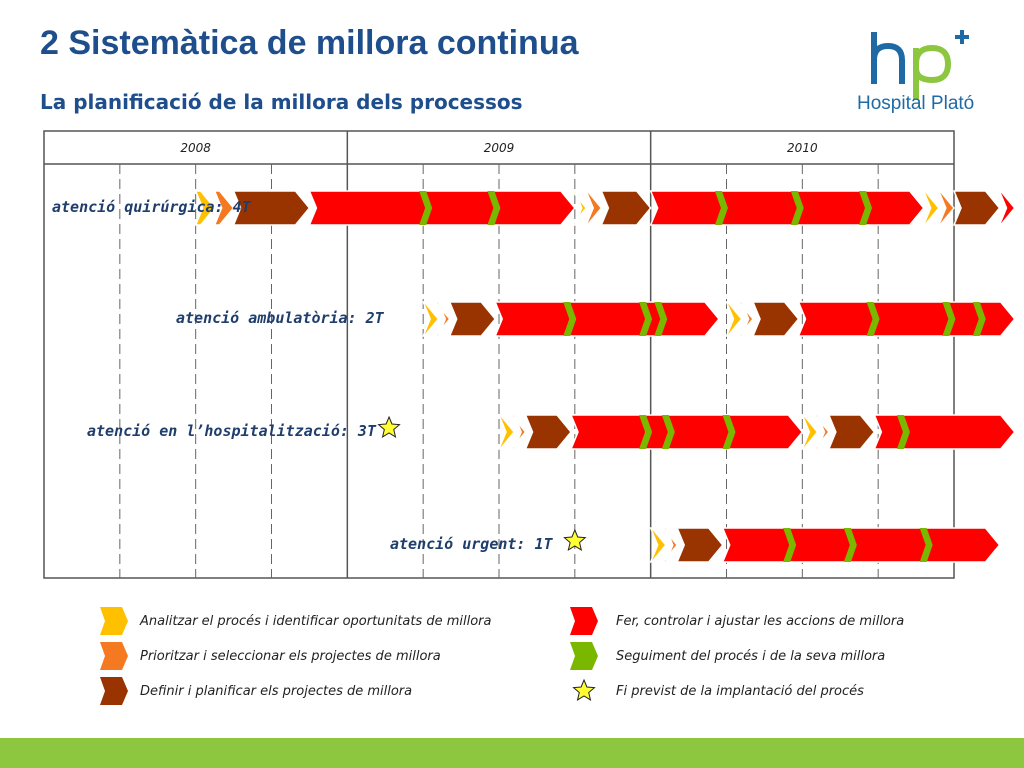  What do you see at coordinates (512, 753) in the screenshot?
I see `footer-band` at bounding box center [512, 753].